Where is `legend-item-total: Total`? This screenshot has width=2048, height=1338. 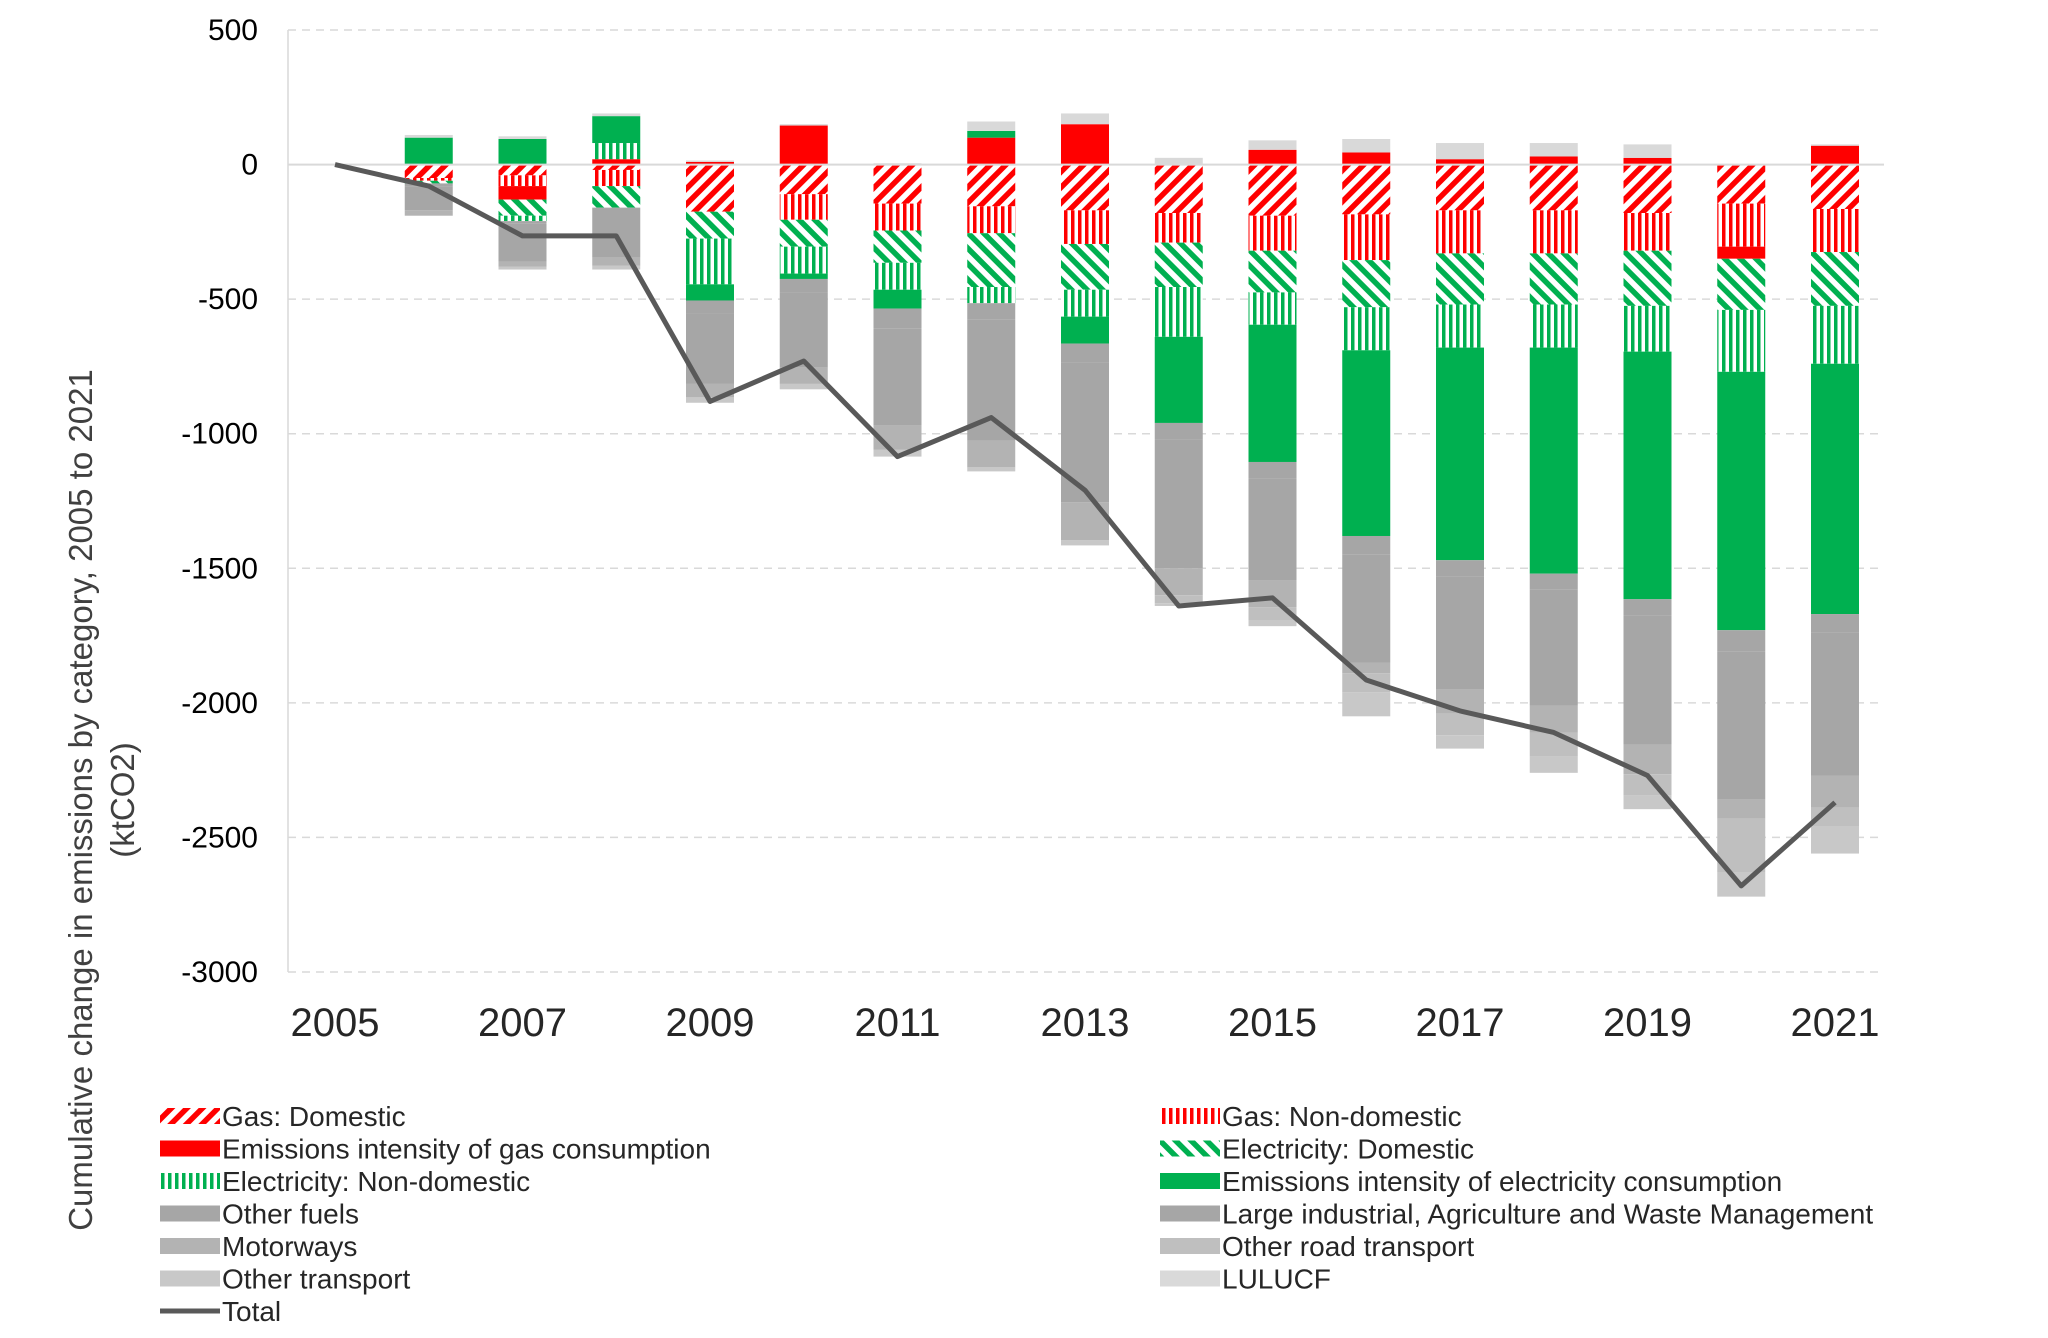
legend-item-total: Total is located at coordinates (220, 1311).